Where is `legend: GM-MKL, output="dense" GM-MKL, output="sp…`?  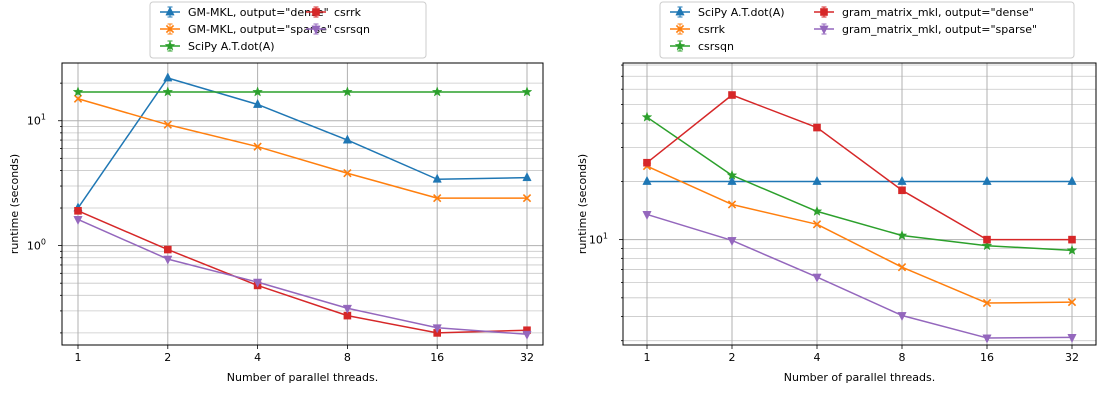
legend: GM-MKL, output="dense" GM-MKL, output="sp… is located at coordinates (288, 30).